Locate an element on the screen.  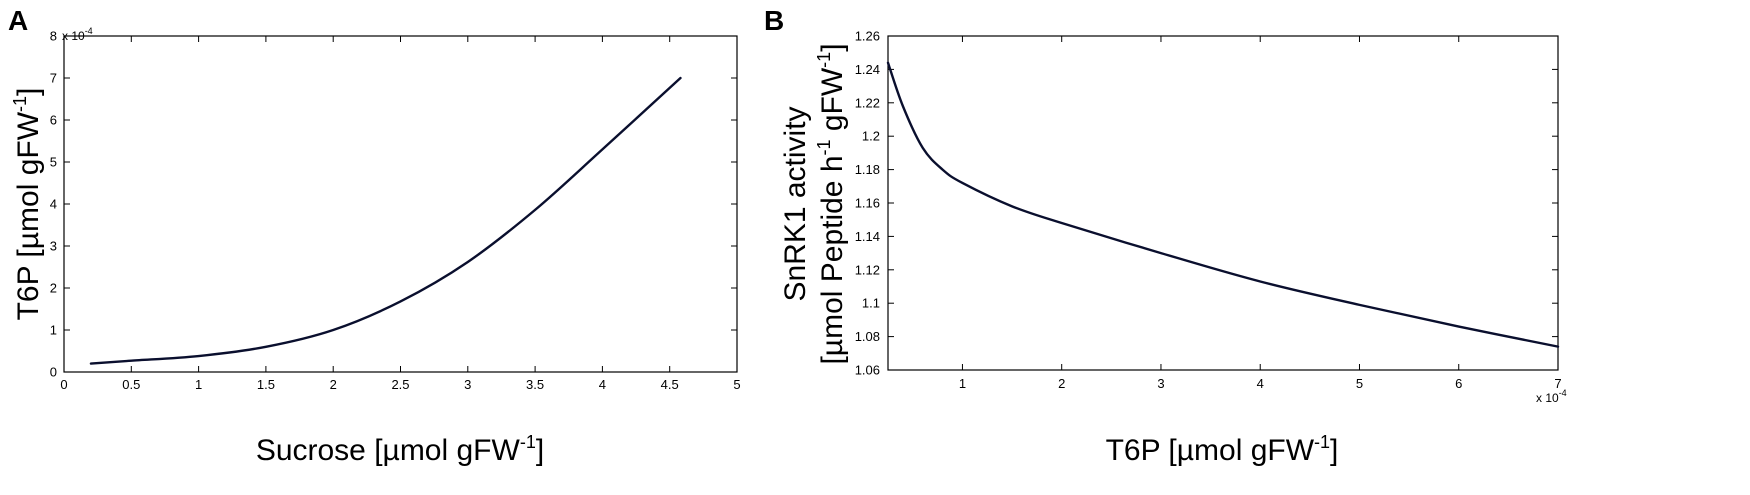
b-y-tick-label: 1.16 is located at coordinates (867, 203).